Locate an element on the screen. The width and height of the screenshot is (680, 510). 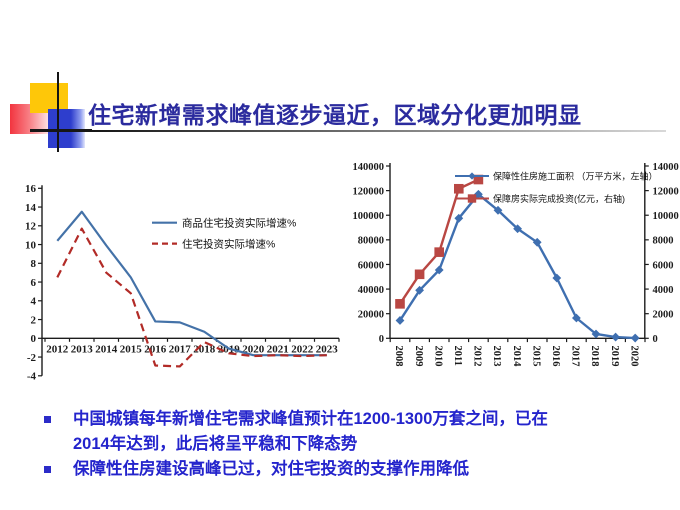
svg-text: 商品住宅投资实际增速% is located at coordinates (239, 223).